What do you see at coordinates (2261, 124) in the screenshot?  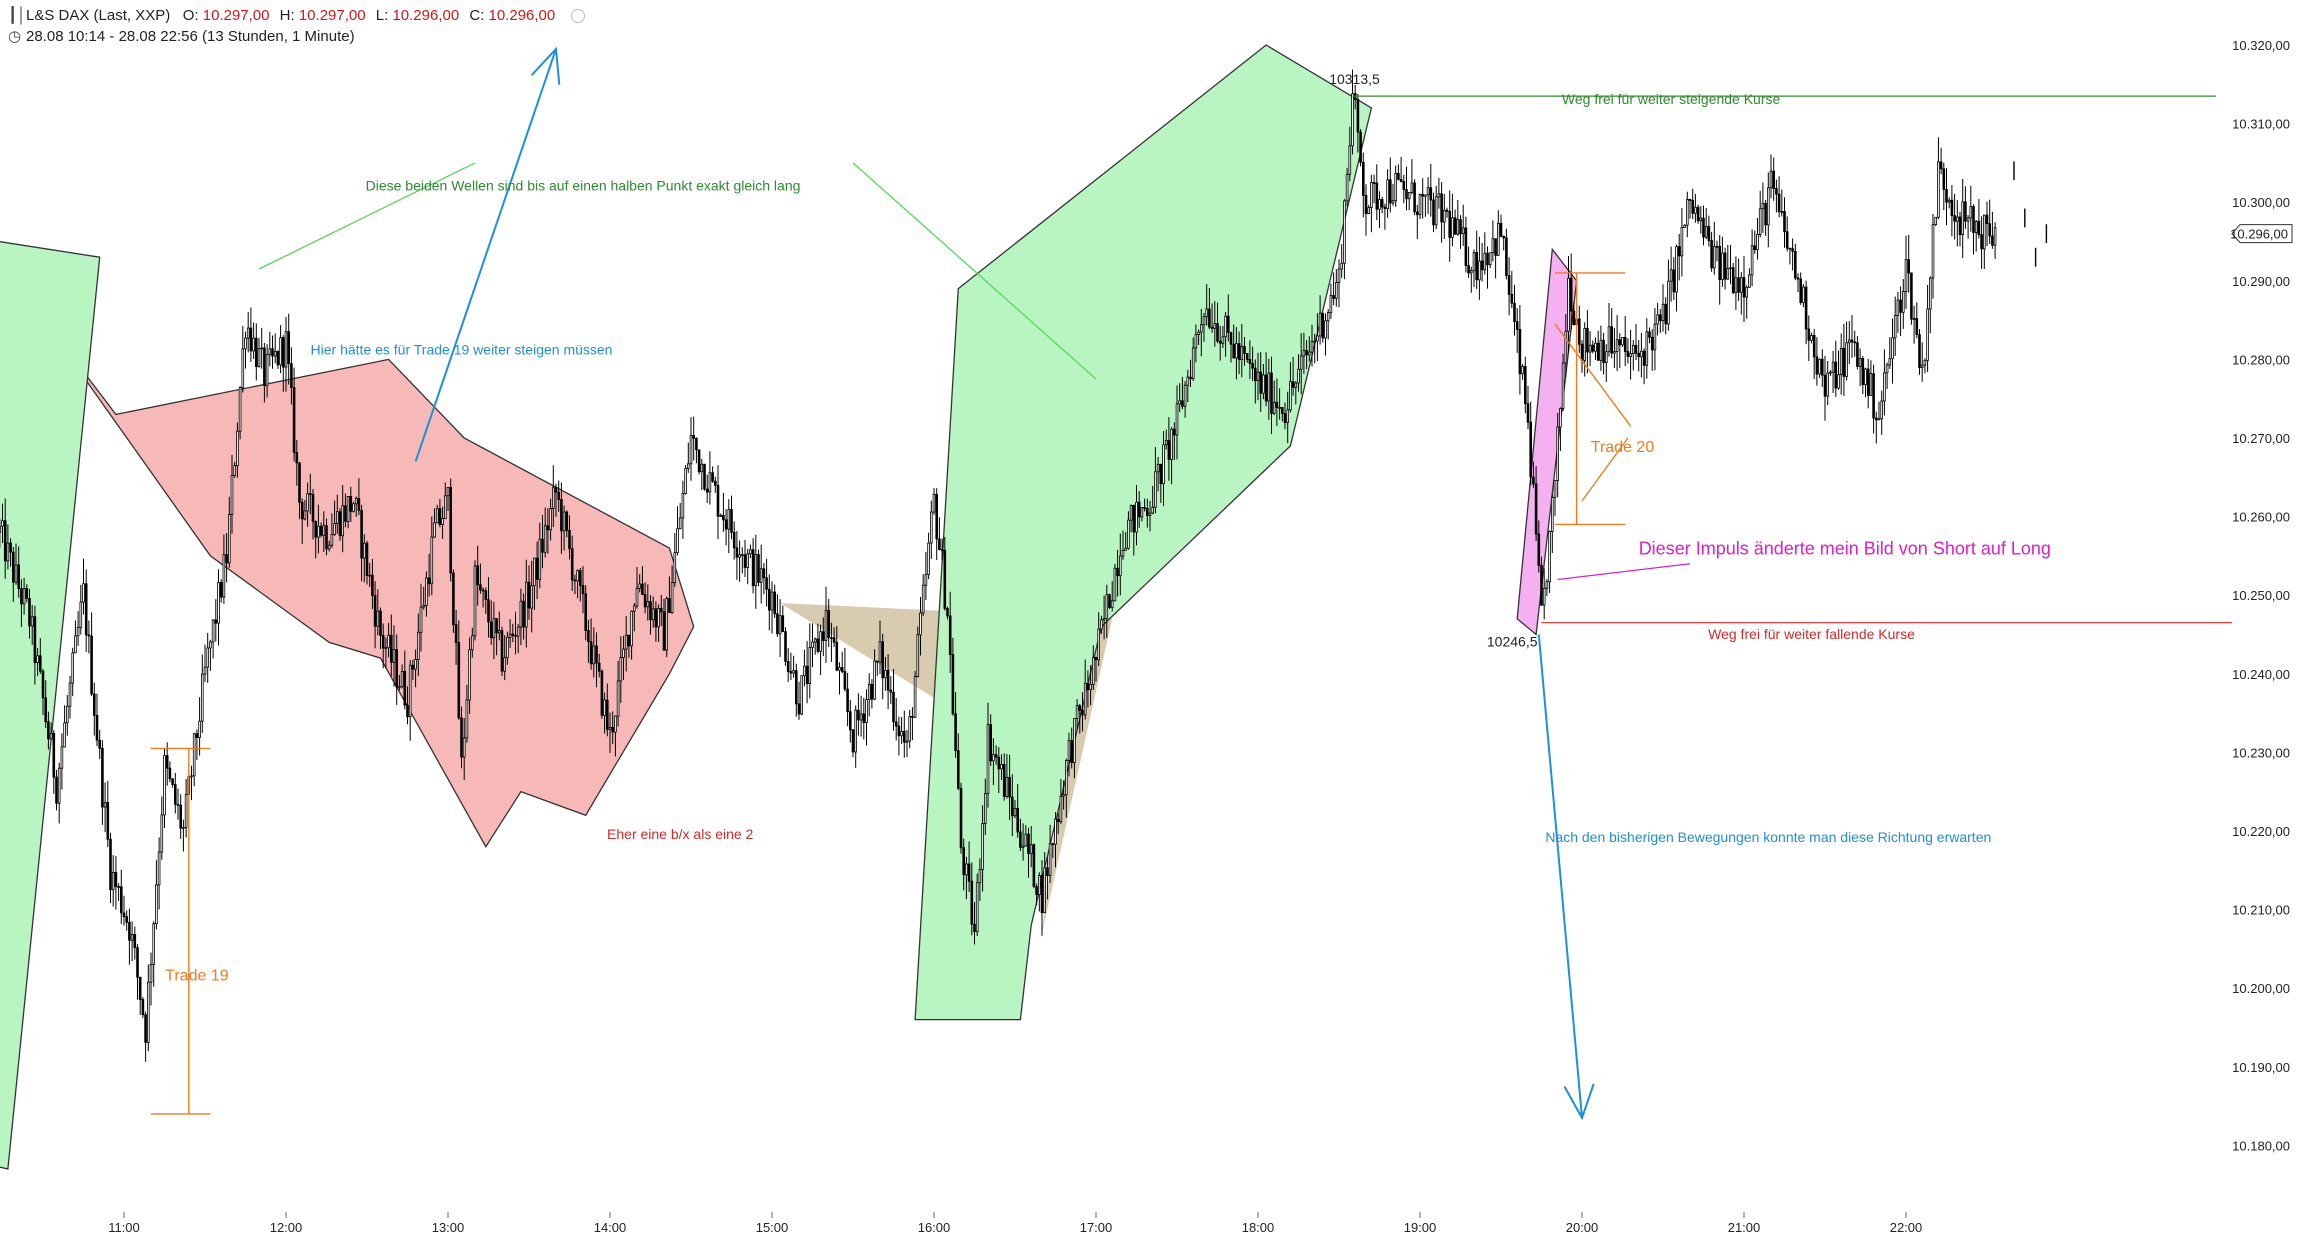 I see `y-tick-label: 10.310,00` at bounding box center [2261, 124].